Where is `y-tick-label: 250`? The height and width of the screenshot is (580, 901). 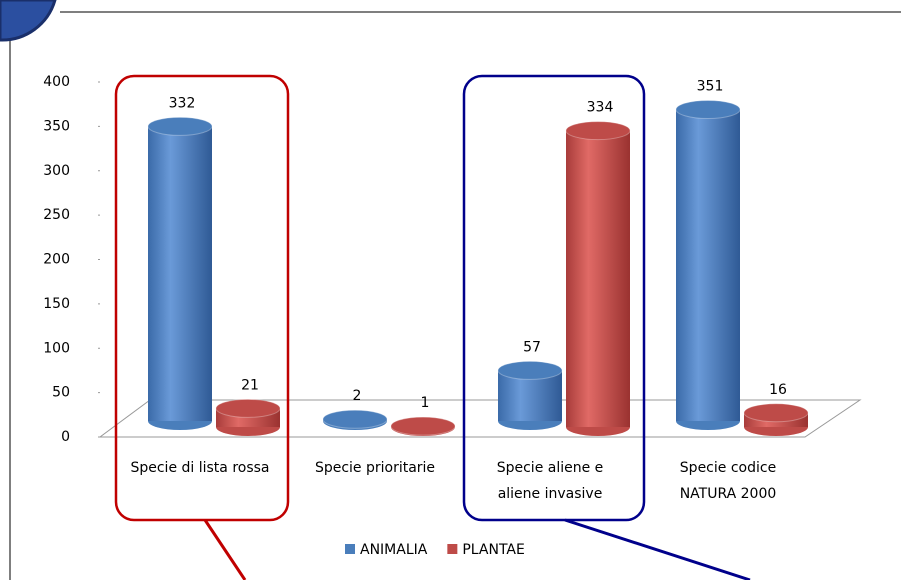 y-tick-label: 250 is located at coordinates (56, 215).